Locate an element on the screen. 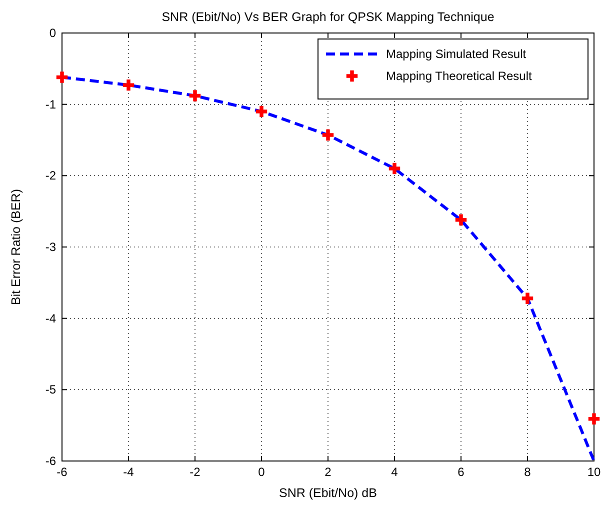 Image resolution: width=605 pixels, height=506 pixels. x-tick-label: -6 is located at coordinates (62, 472).